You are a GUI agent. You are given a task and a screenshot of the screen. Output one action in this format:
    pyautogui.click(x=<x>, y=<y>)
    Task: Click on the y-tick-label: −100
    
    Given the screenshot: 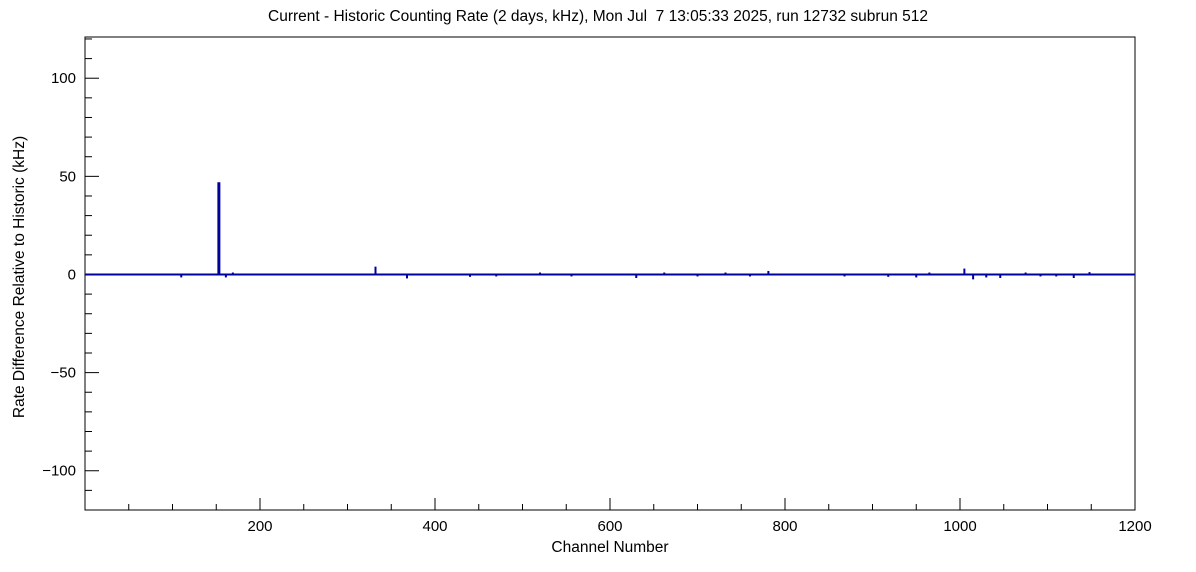 What is the action you would take?
    pyautogui.click(x=59, y=471)
    